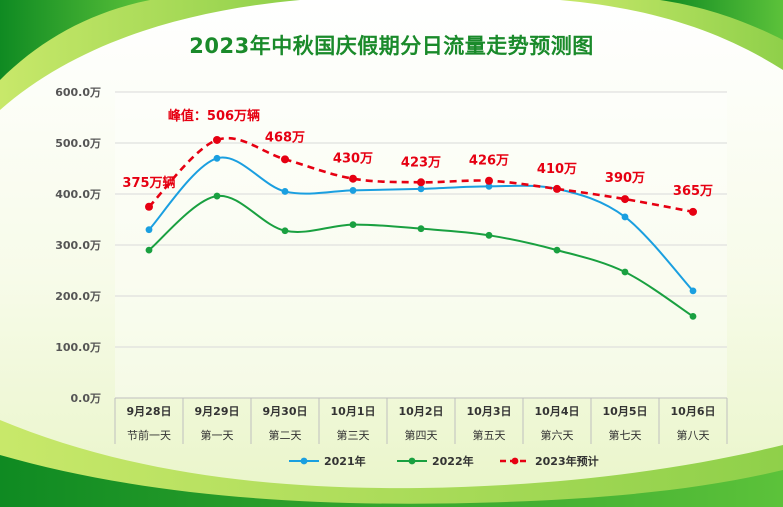  I want to click on x-tick-day: 第六天, so click(557, 435).